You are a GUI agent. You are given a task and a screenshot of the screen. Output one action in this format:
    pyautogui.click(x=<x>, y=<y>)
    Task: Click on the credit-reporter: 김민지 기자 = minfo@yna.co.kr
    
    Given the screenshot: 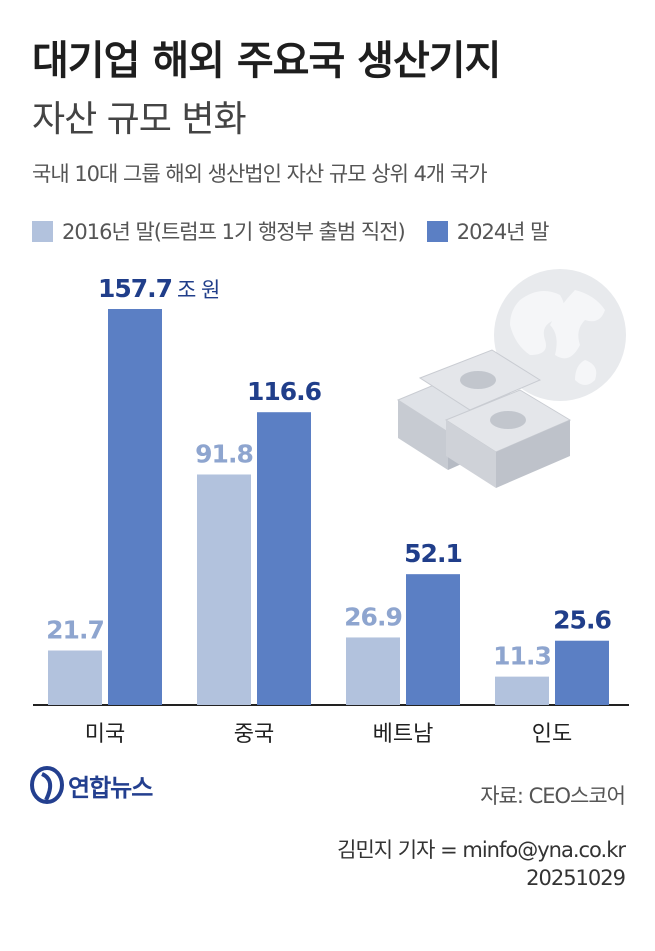 What is the action you would take?
    pyautogui.click(x=481, y=850)
    